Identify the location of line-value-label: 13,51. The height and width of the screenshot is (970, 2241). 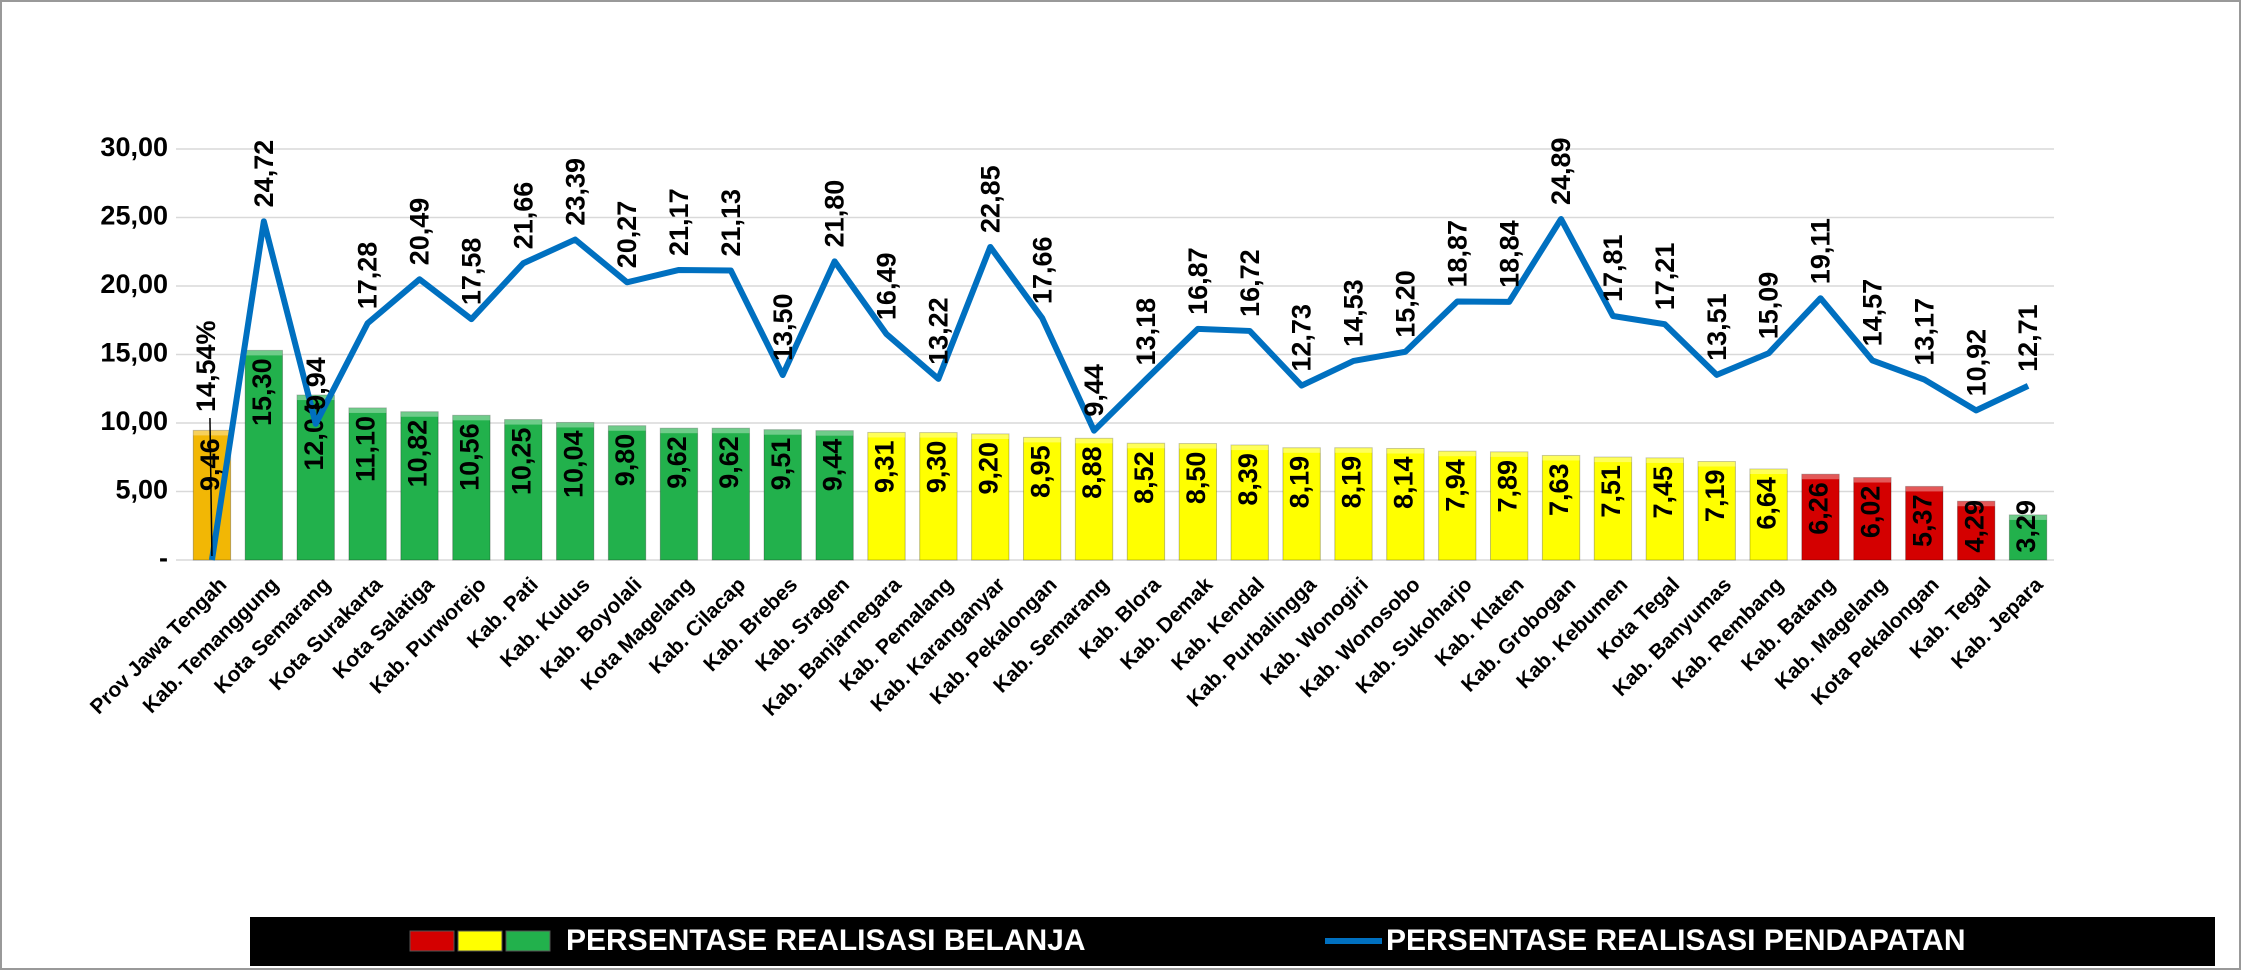
(1717, 327).